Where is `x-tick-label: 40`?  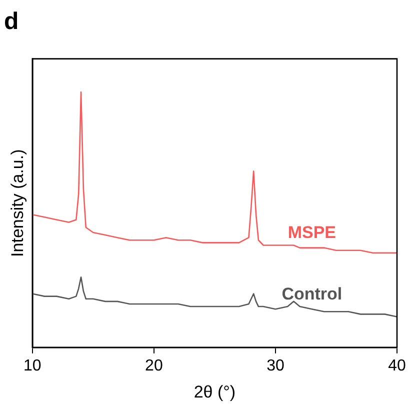 x-tick-label: 40 is located at coordinates (397, 365).